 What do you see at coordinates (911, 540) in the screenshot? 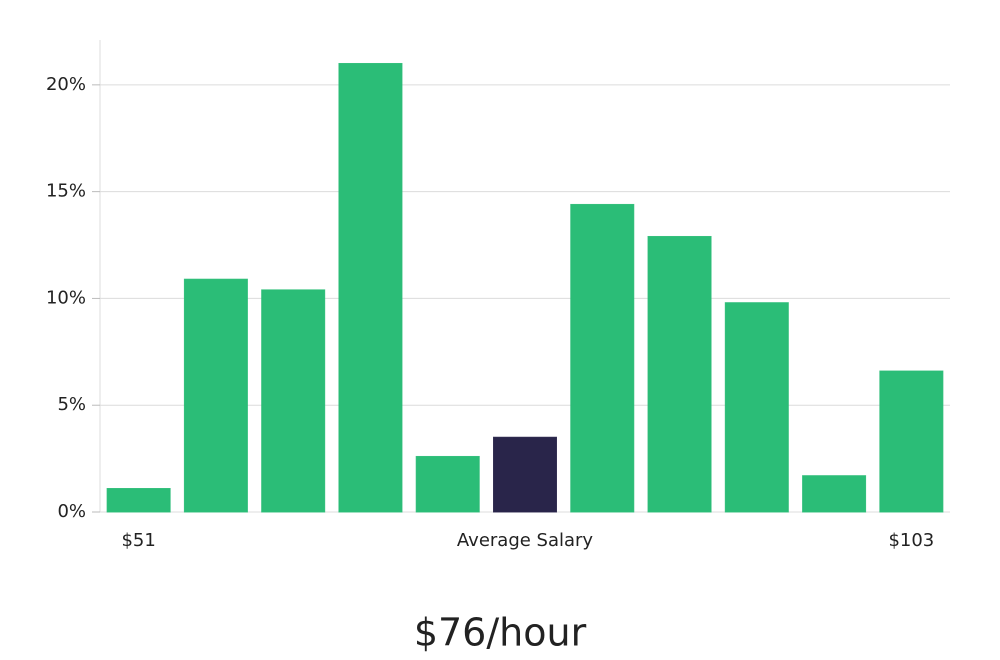
I see `x-tick-label: $103` at bounding box center [911, 540].